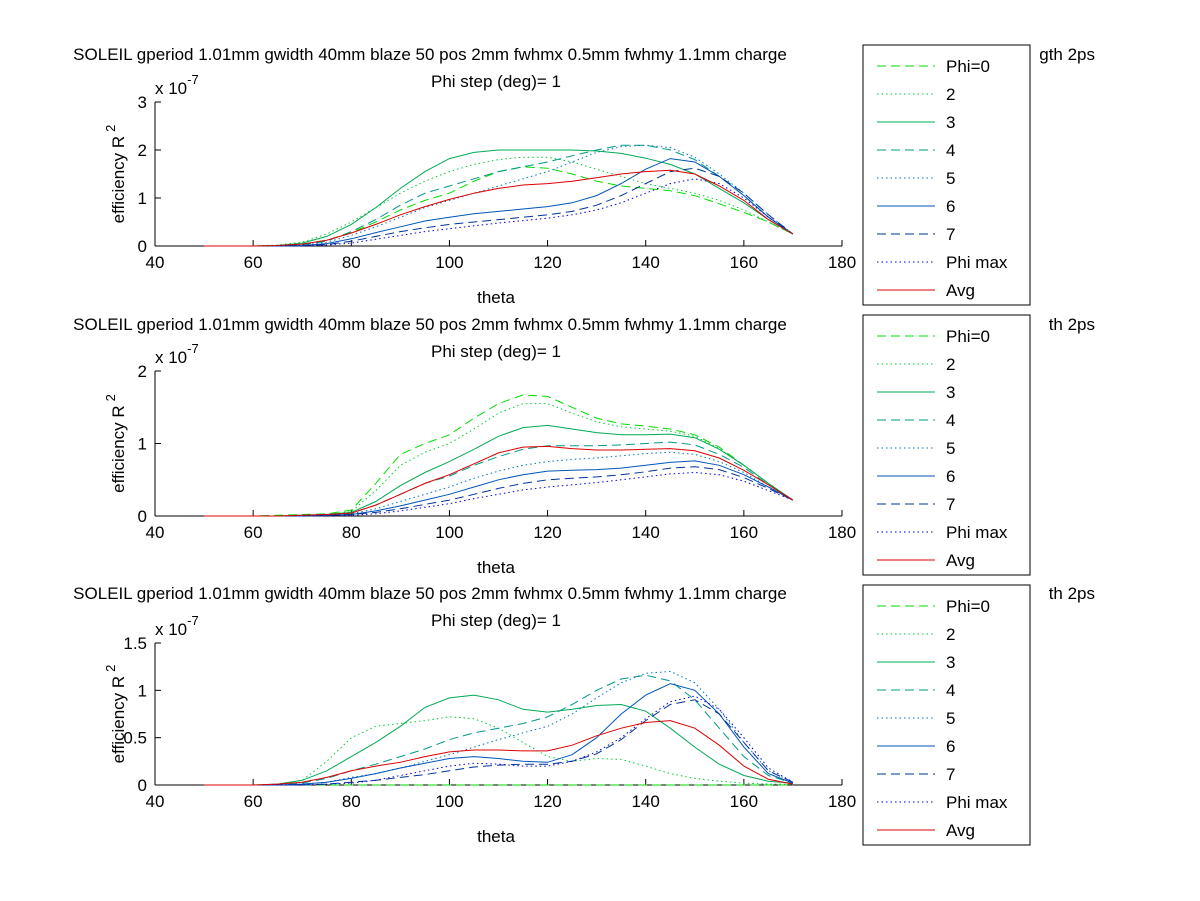 This screenshot has width=1200, height=901. Describe the element at coordinates (1067, 54) in the screenshot. I see `chart-title-tail: gth 2ps` at that location.